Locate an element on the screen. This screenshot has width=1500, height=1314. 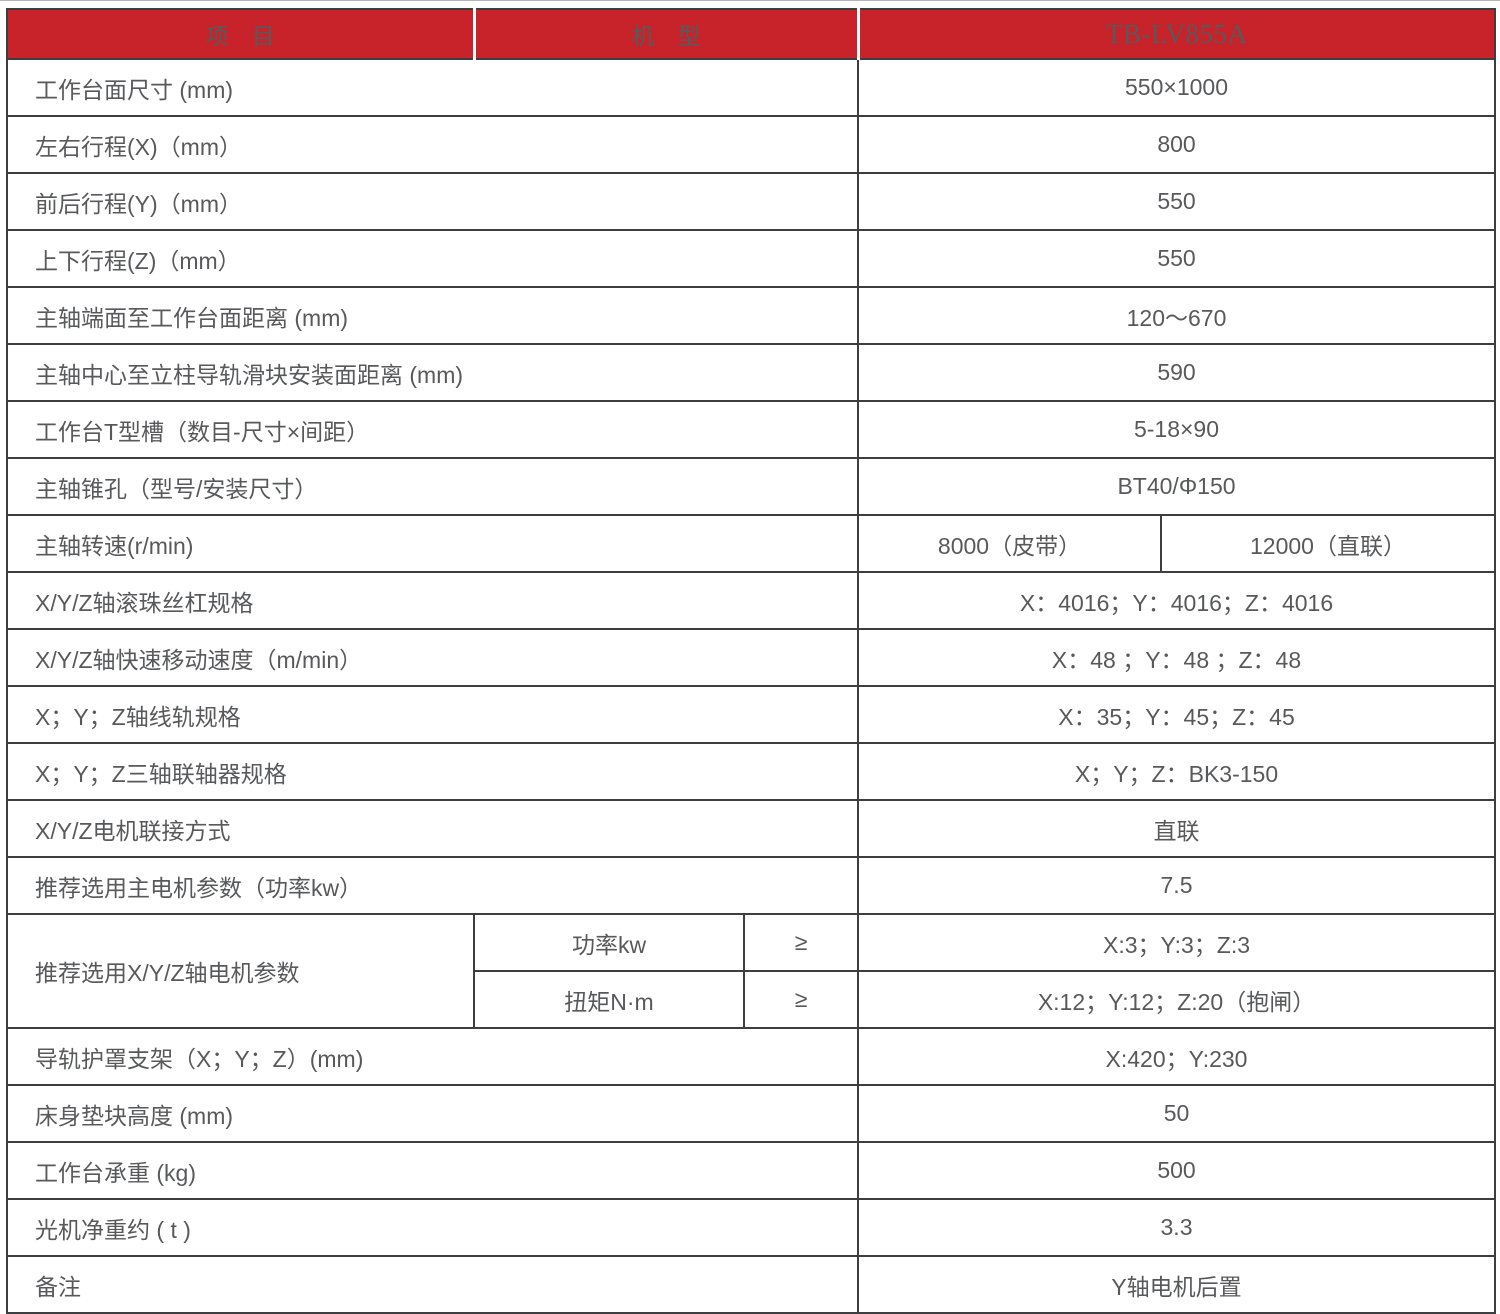
table-row: 工作台面尺寸 (mm) 550×1000 is located at coordinates (751, 87).